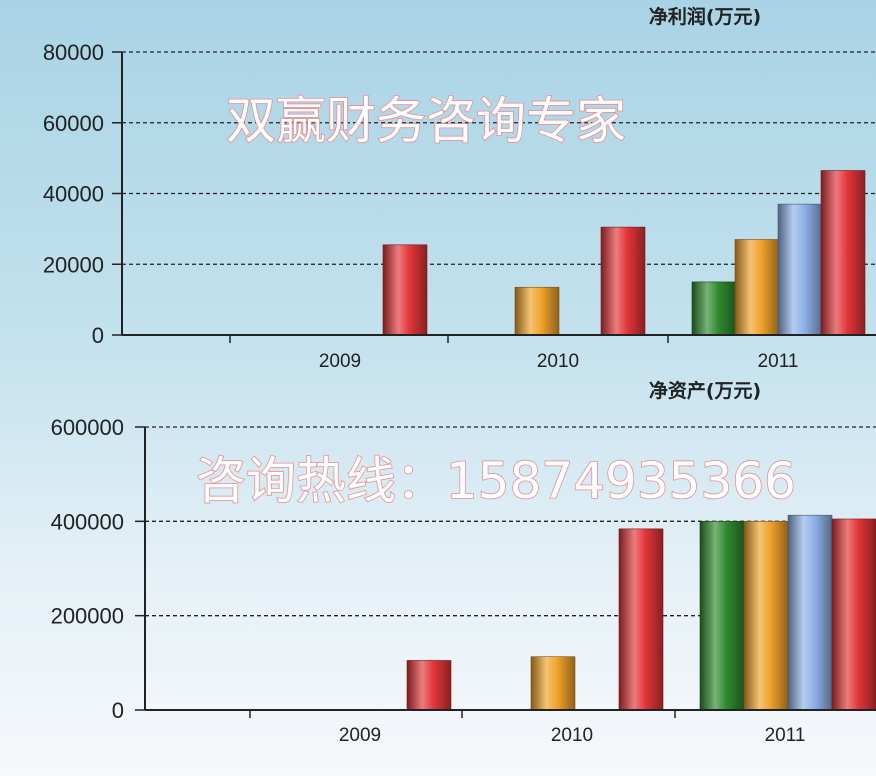 The height and width of the screenshot is (776, 876). What do you see at coordinates (73, 123) in the screenshot?
I see `y-tick-label: 60000` at bounding box center [73, 123].